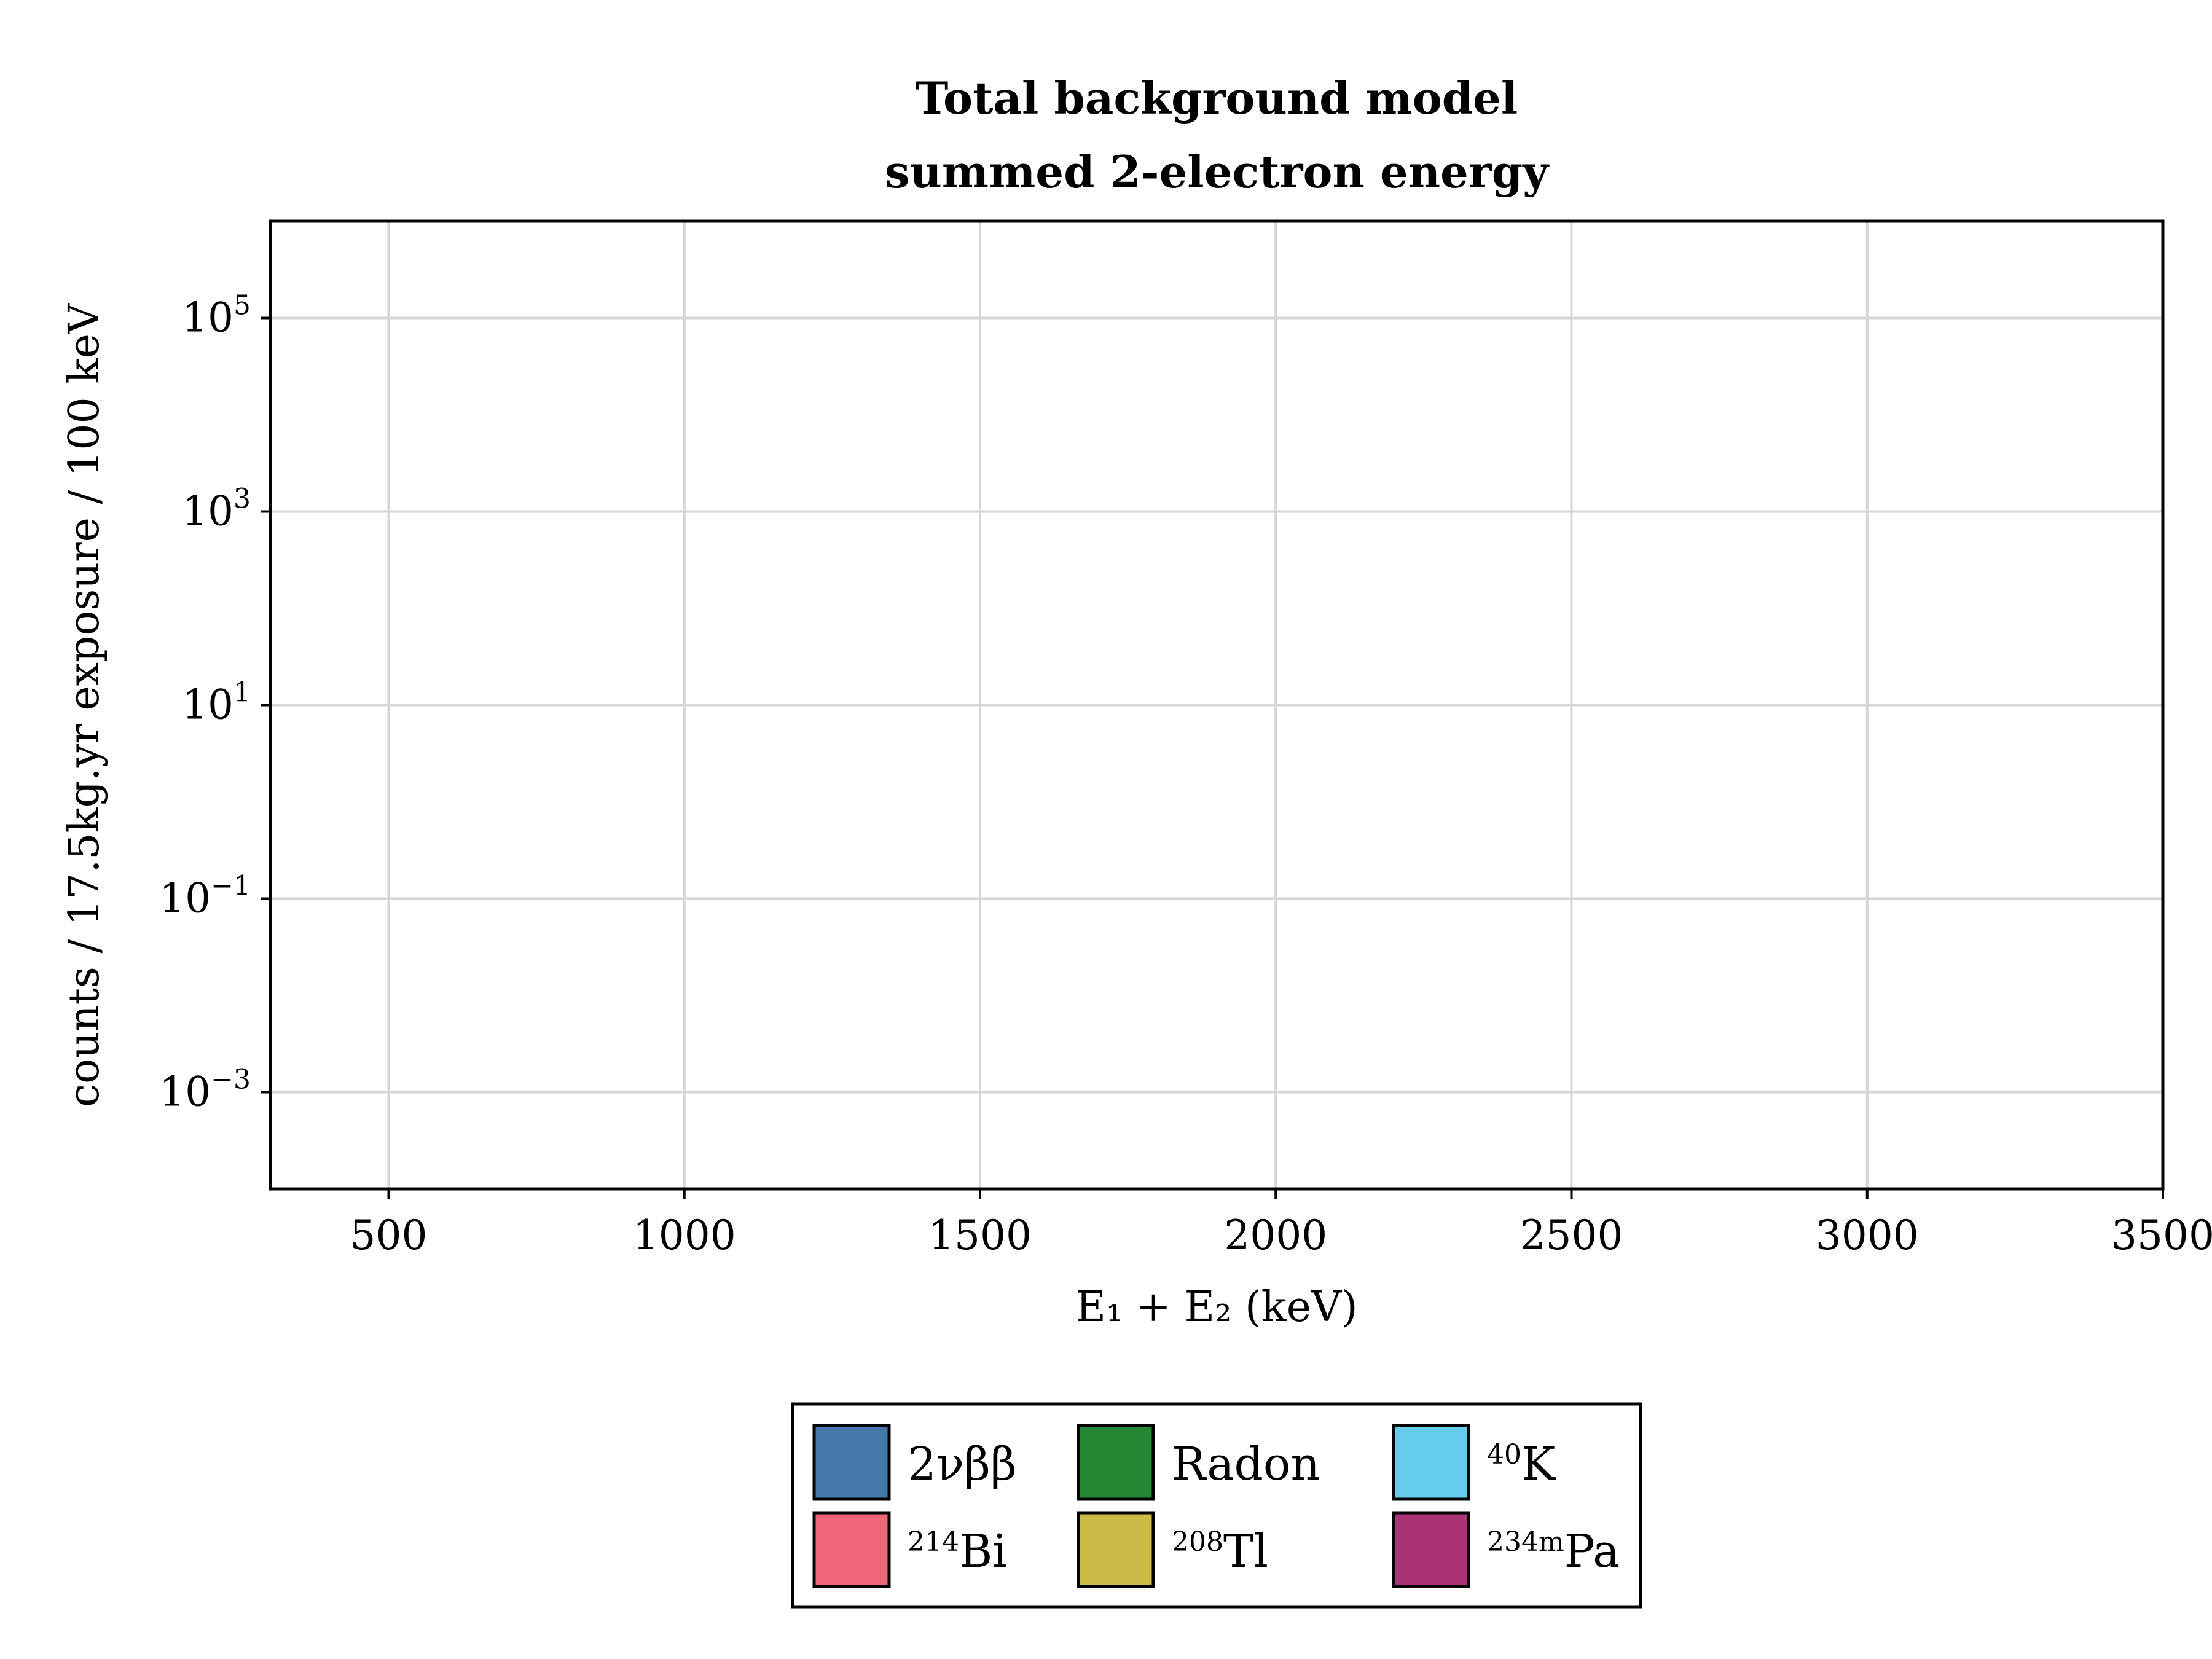 This screenshot has width=2212, height=1659. I want to click on legend-swatch-Radon, so click(1116, 1462).